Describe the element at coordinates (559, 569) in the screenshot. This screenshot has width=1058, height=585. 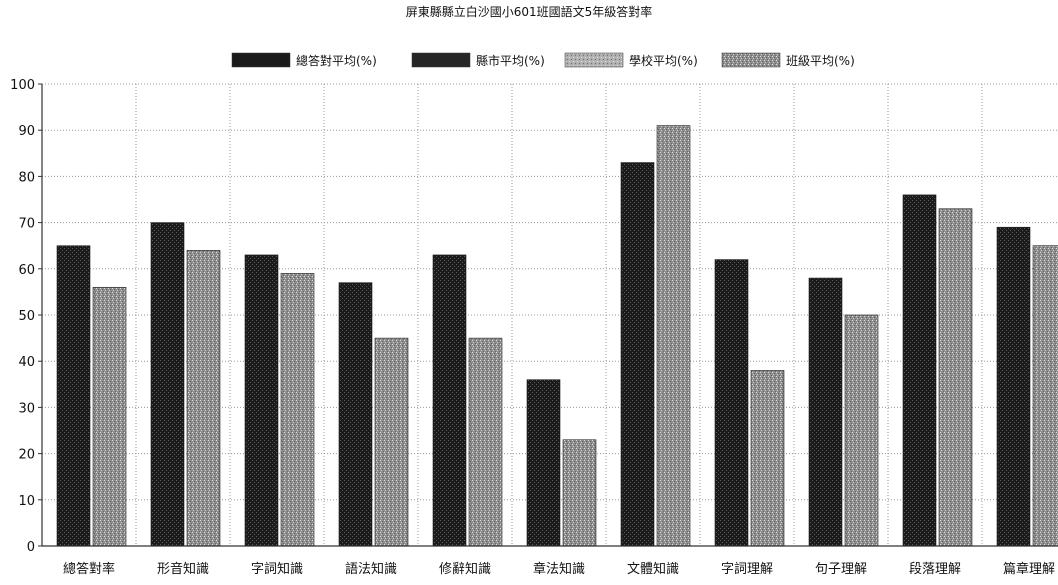
I see `x-tick-label: 章法知識` at that location.